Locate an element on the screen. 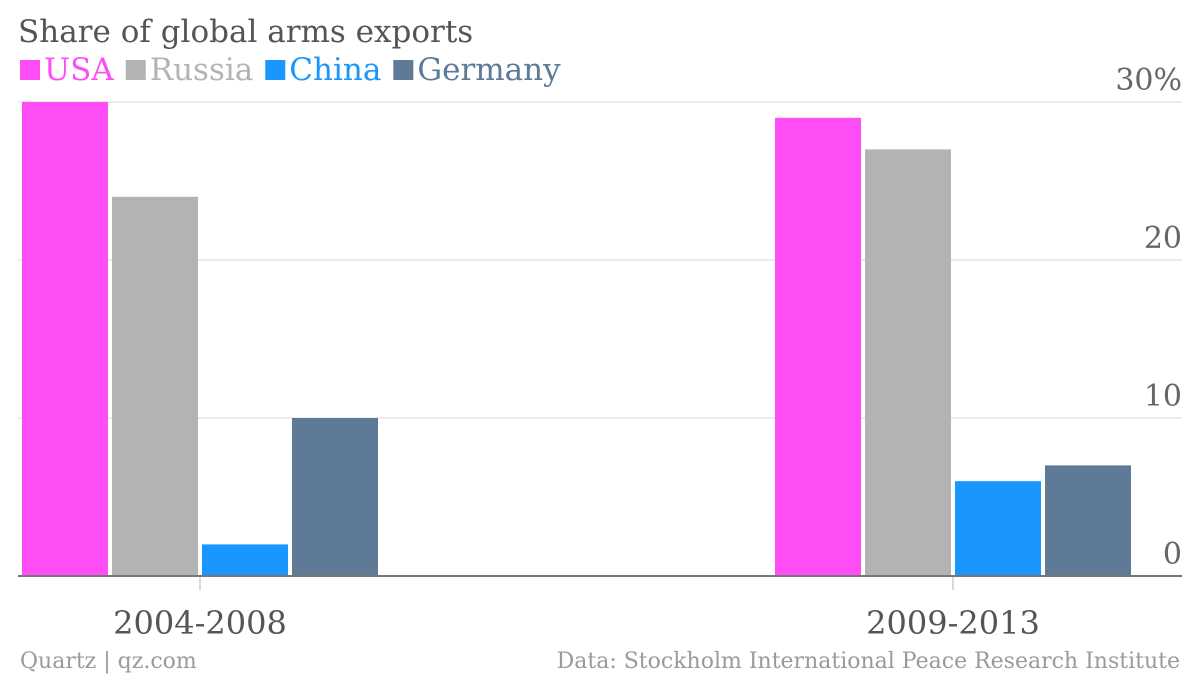 The image size is (1200, 676). legend-swatch-china is located at coordinates (275, 70).